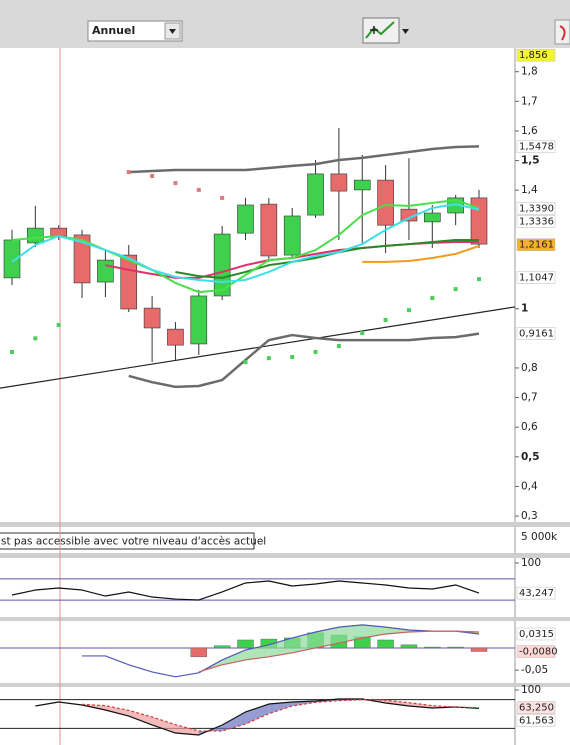  I want to click on period-select, so click(135, 31).